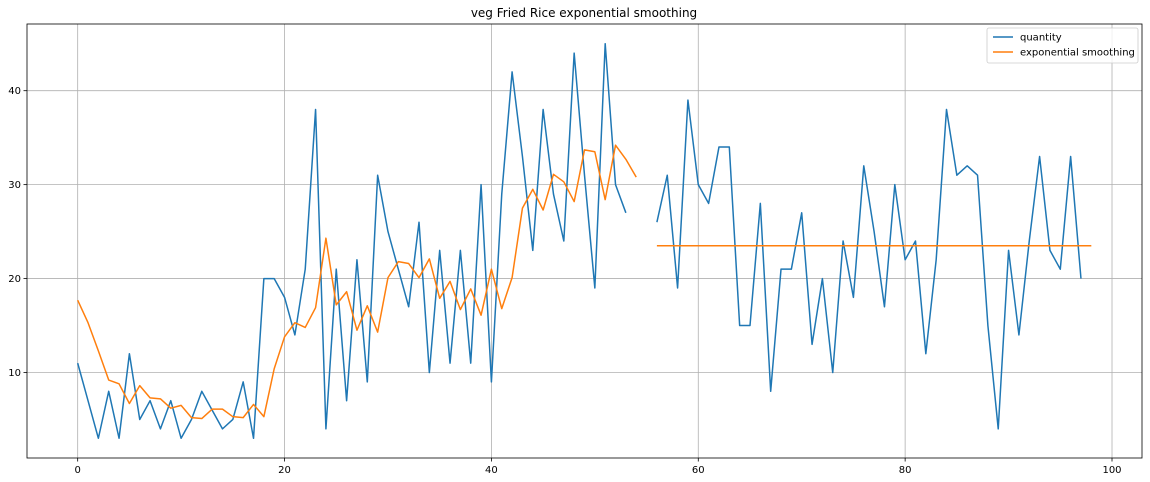 This screenshot has height=482, width=1150. I want to click on x-tick-label: 0, so click(77, 470).